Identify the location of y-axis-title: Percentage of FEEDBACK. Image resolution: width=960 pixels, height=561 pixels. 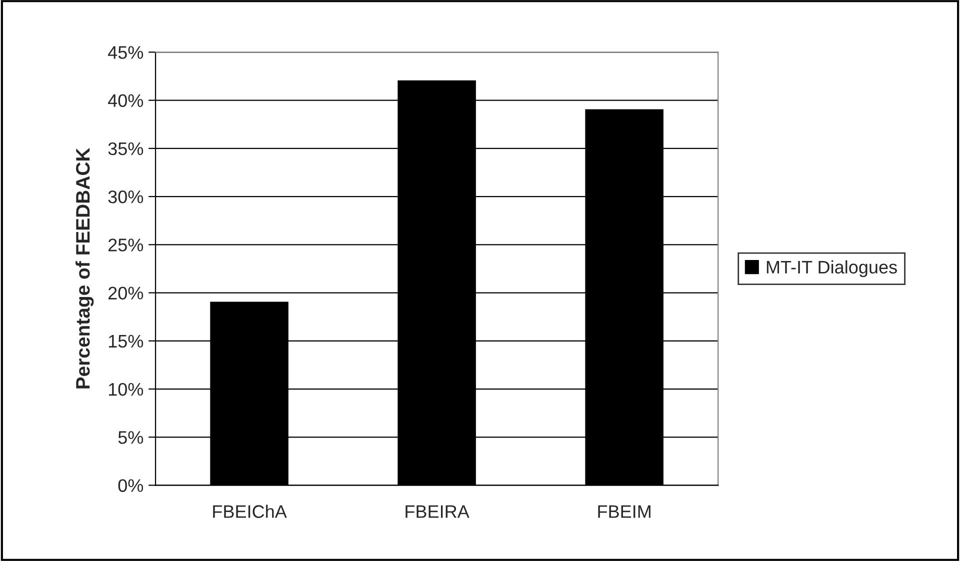
(84, 268).